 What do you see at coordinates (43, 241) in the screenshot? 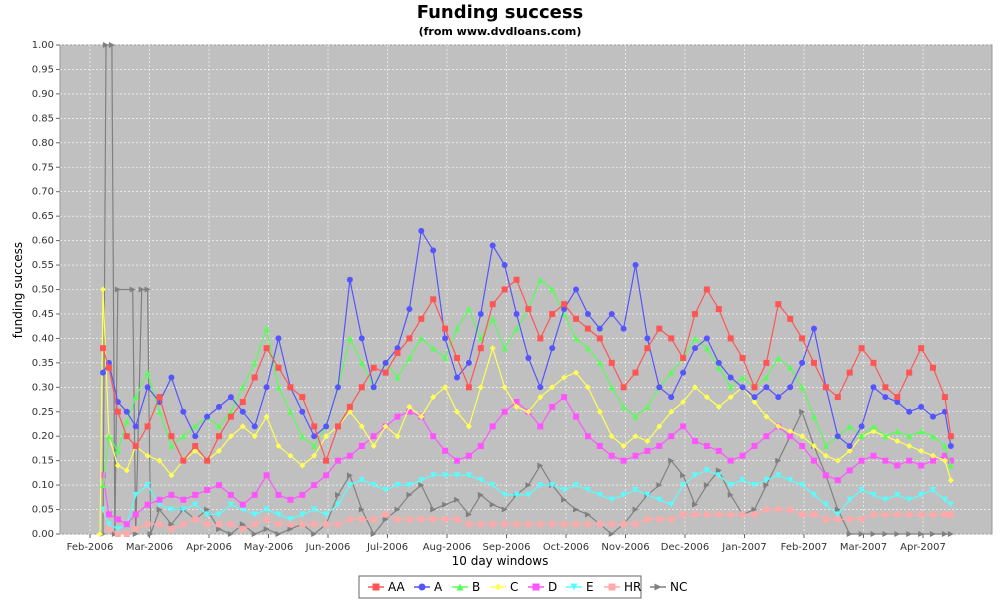
I see `y-tick-label: 0.60` at bounding box center [43, 241].